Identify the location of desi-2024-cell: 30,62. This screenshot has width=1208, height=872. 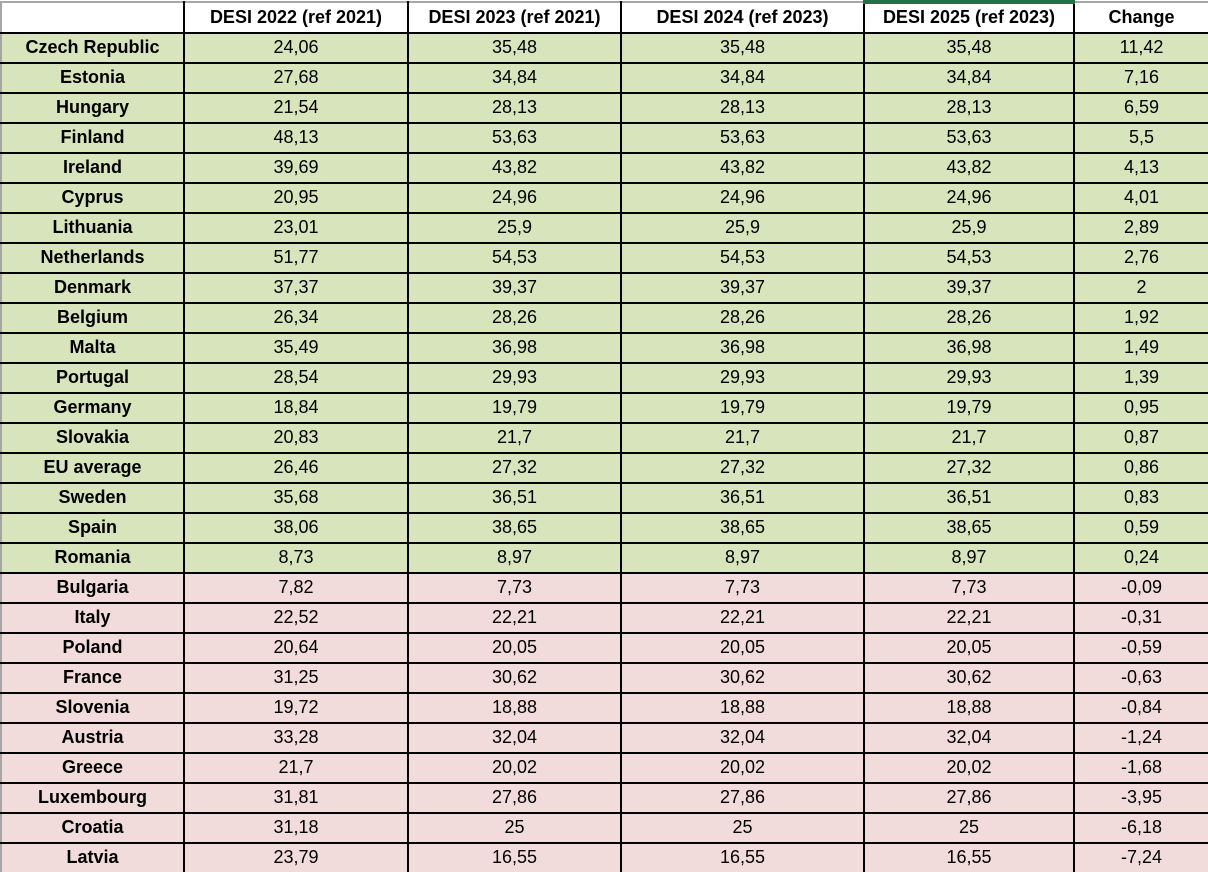
(742, 678).